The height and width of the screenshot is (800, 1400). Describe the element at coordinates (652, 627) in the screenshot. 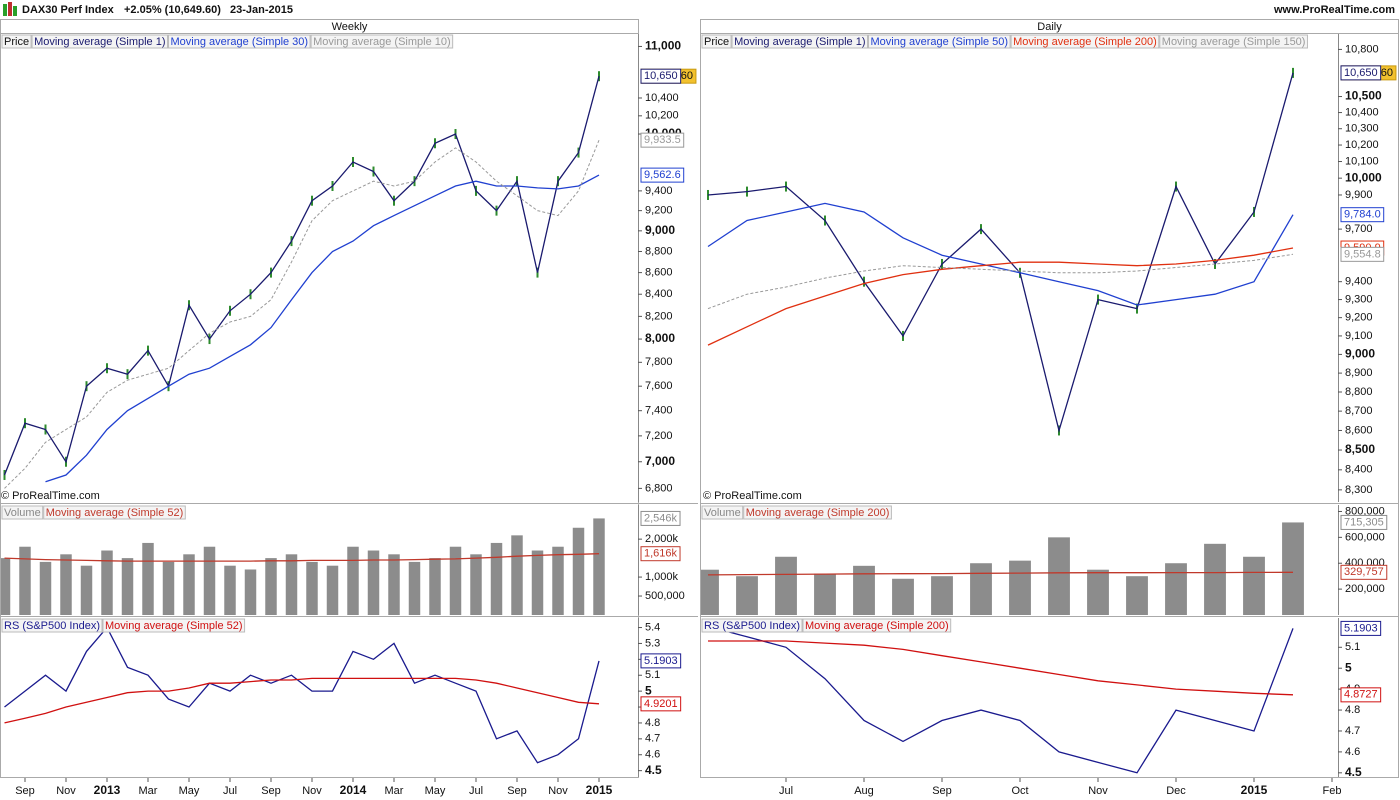

I see `y-tick-label: 5.4` at that location.